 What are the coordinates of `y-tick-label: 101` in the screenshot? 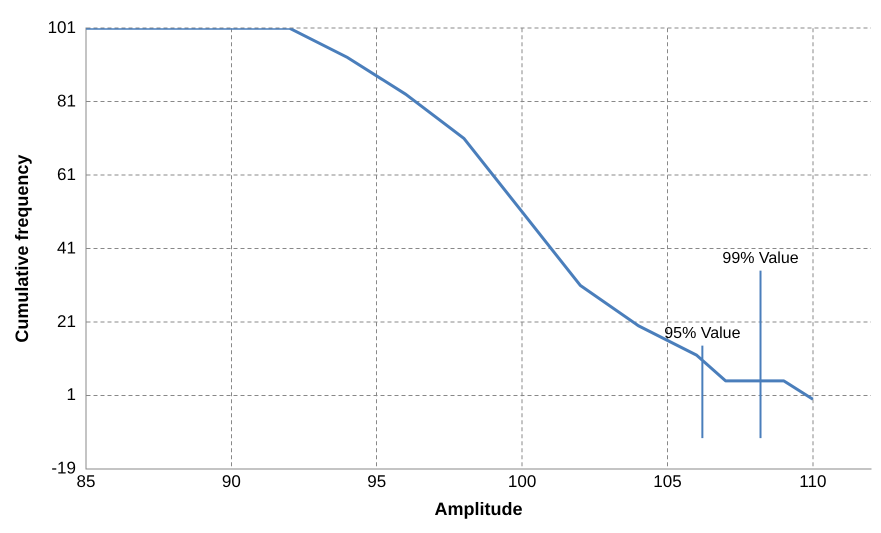 It's located at (62, 27).